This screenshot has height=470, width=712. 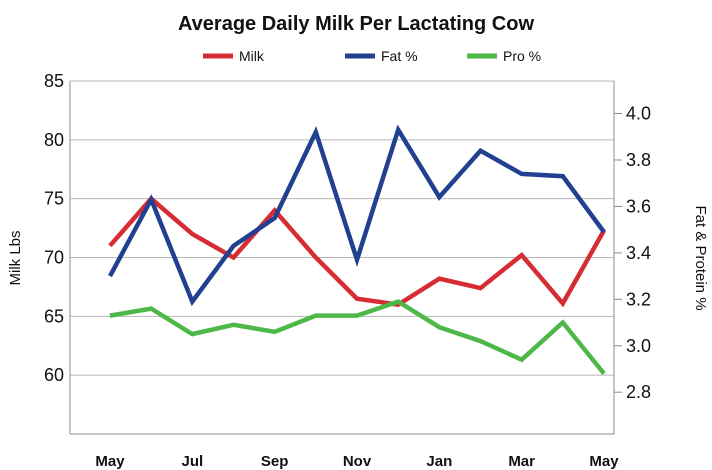 What do you see at coordinates (54, 375) in the screenshot?
I see `y-left-tick-label: 60` at bounding box center [54, 375].